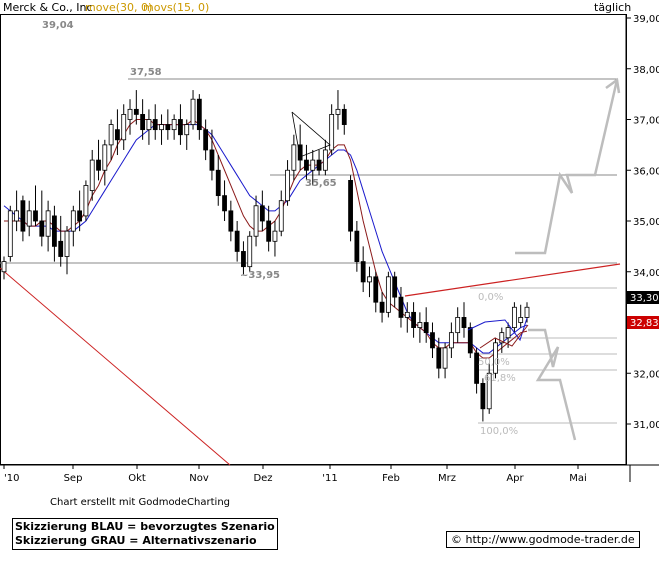 This screenshot has height=568, width=659. I want to click on level-label-37-58: 37,58, so click(146, 72).